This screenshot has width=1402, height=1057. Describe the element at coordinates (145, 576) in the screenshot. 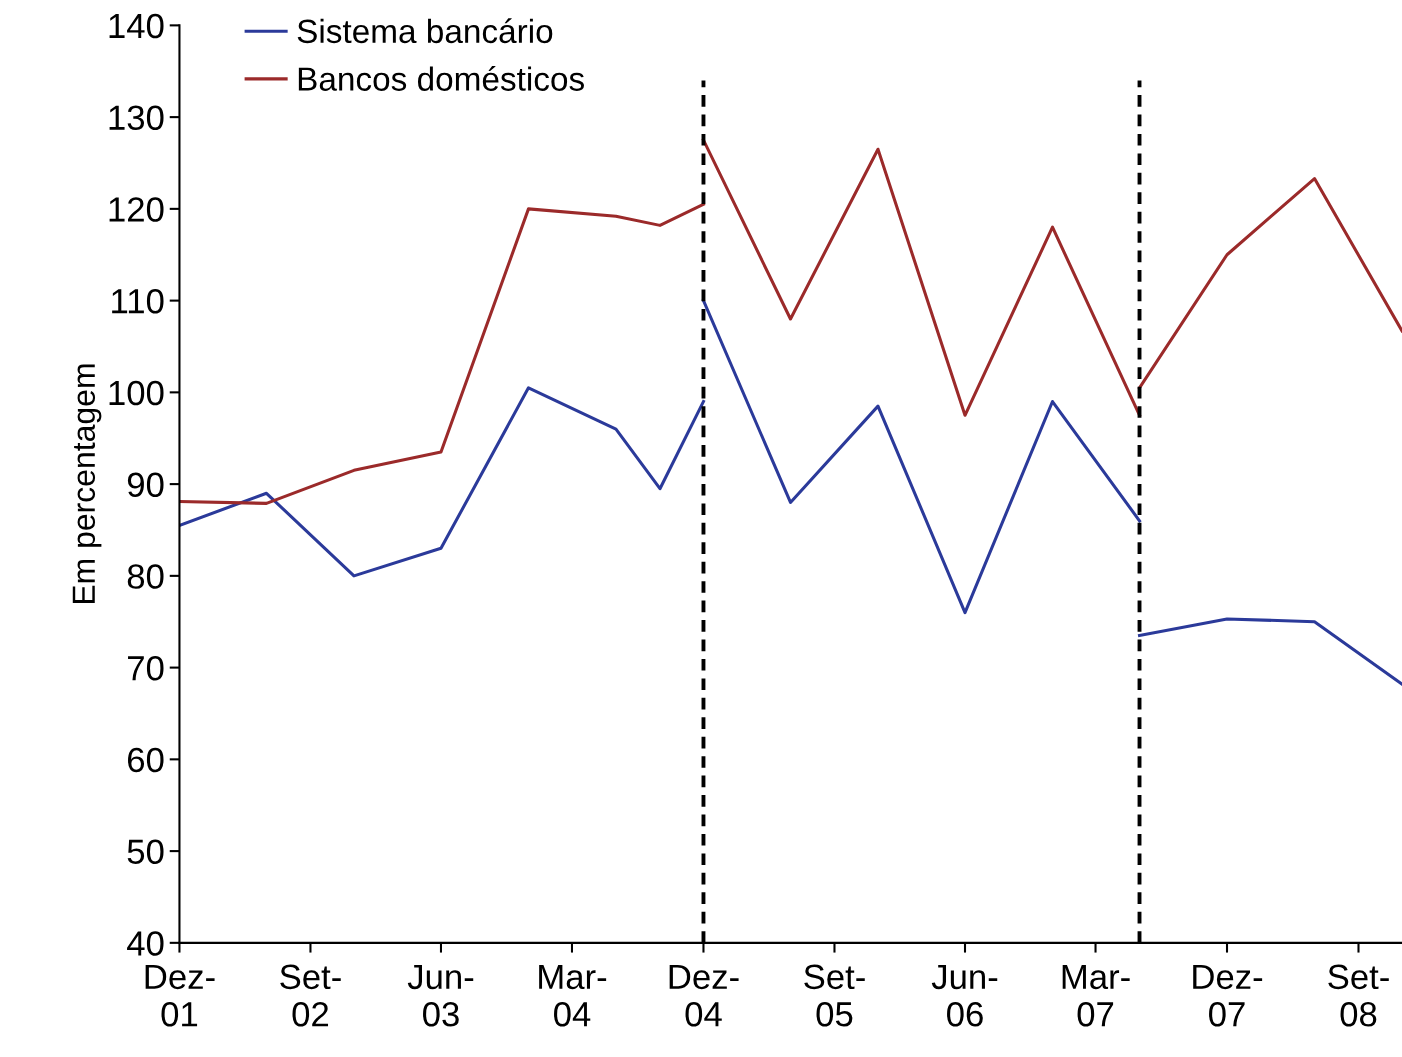

I see `y-tick-label: 80` at that location.